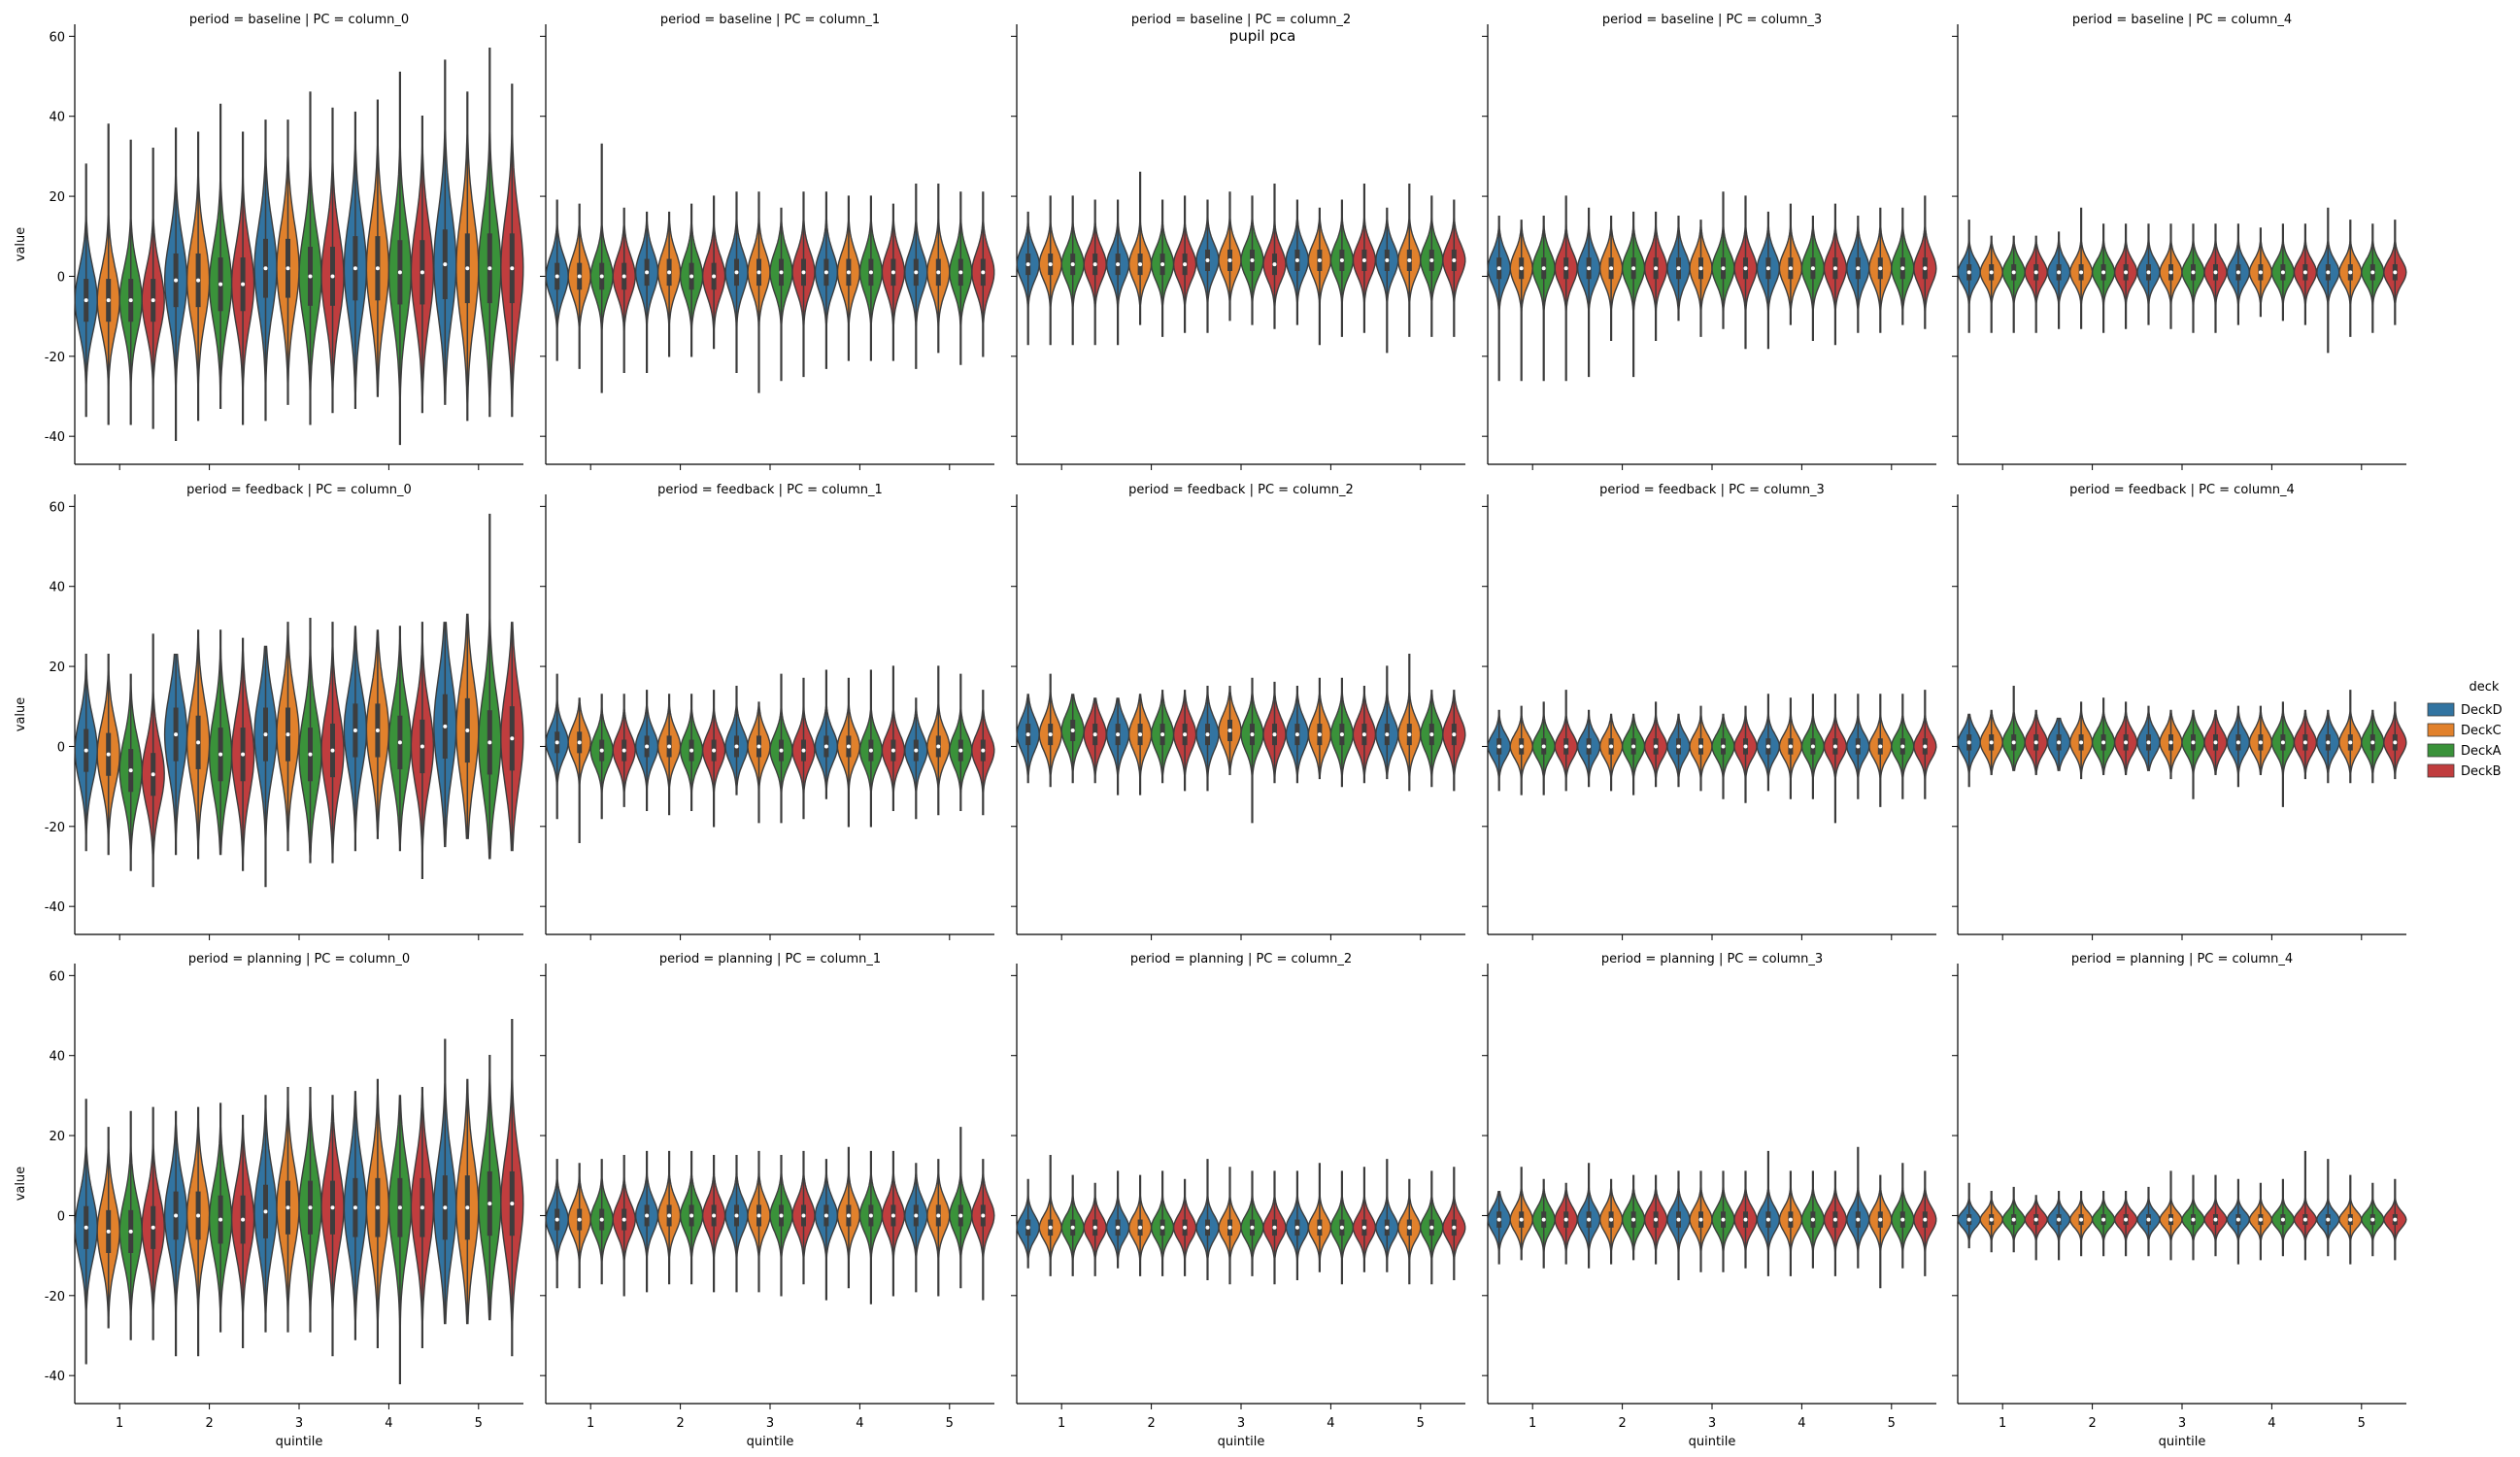 Image resolution: width=2520 pixels, height=1457 pixels. What do you see at coordinates (1712, 20) in the screenshot?
I see `panel-title: period = baseline | PC = column_3` at bounding box center [1712, 20].